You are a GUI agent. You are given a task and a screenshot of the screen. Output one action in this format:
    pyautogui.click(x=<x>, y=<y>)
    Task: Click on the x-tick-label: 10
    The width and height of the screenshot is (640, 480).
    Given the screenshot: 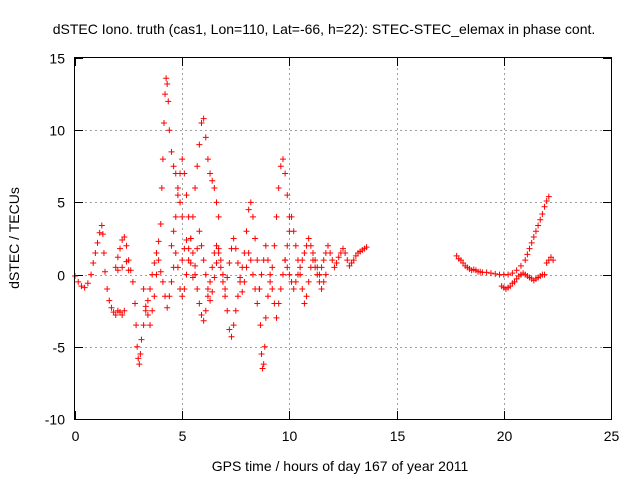 What is the action you would take?
    pyautogui.click(x=290, y=436)
    